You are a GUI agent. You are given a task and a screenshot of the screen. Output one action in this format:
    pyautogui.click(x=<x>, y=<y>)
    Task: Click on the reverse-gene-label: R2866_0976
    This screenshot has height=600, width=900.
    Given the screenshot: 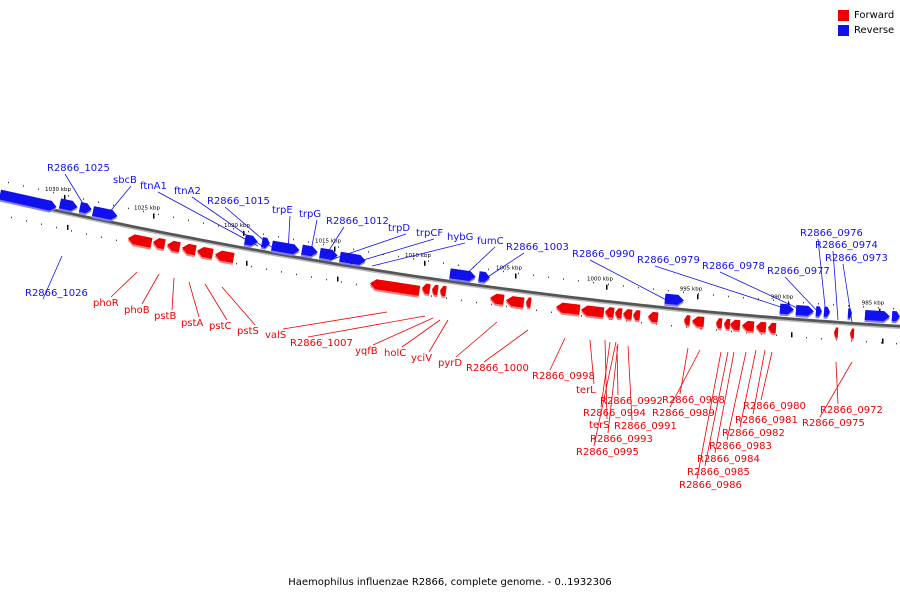 What is the action you would take?
    pyautogui.click(x=831, y=233)
    